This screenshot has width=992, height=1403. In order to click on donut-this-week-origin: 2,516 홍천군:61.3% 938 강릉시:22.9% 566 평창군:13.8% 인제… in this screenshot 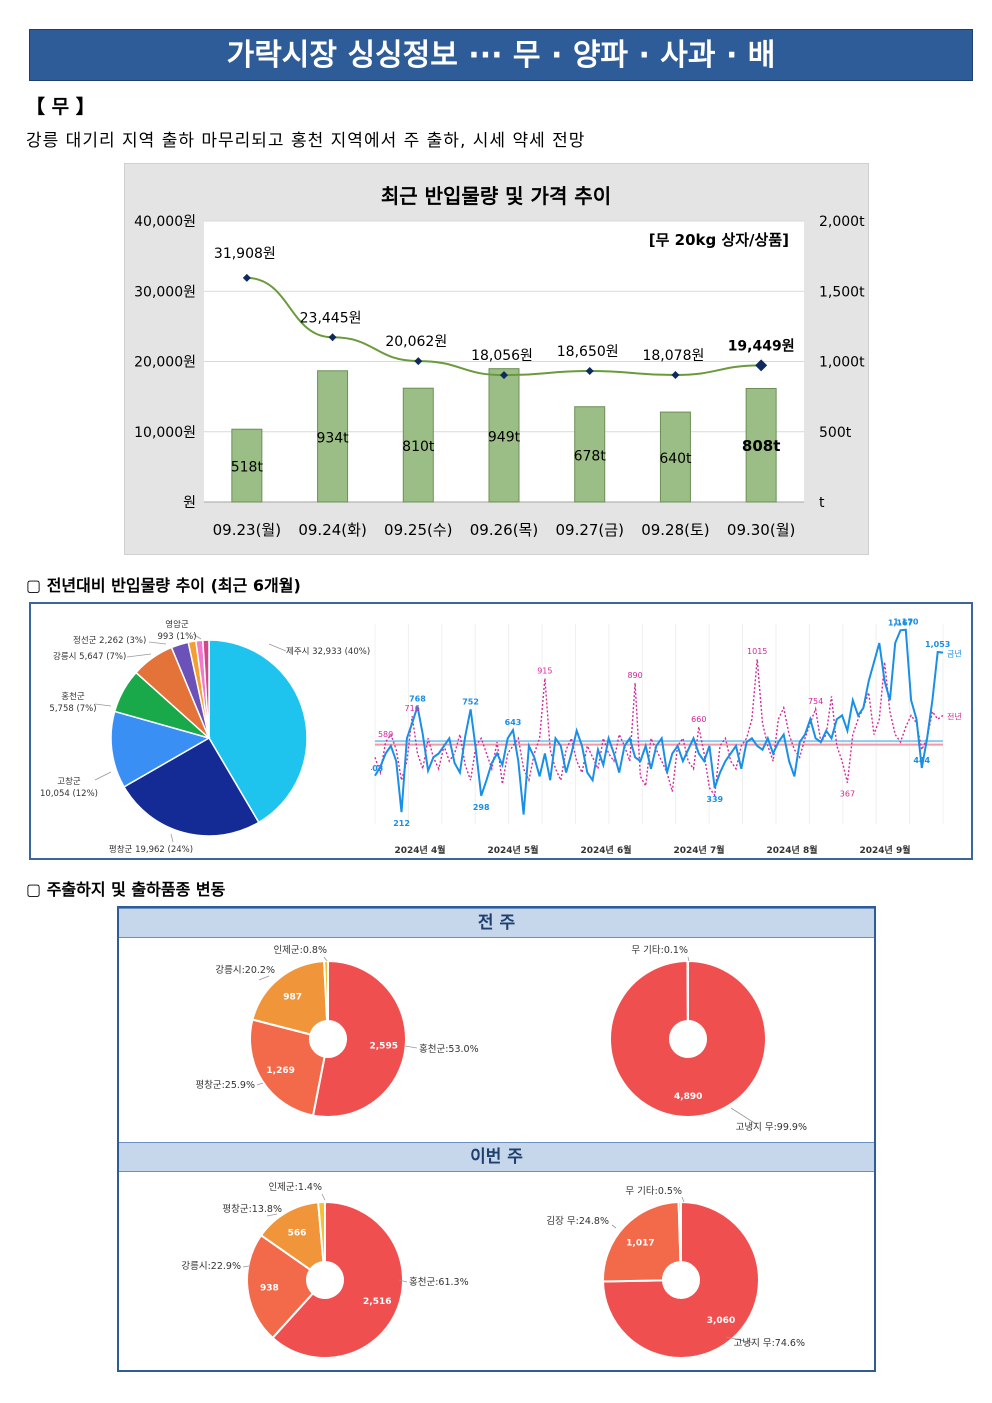, I will do `click(325, 1270)`.